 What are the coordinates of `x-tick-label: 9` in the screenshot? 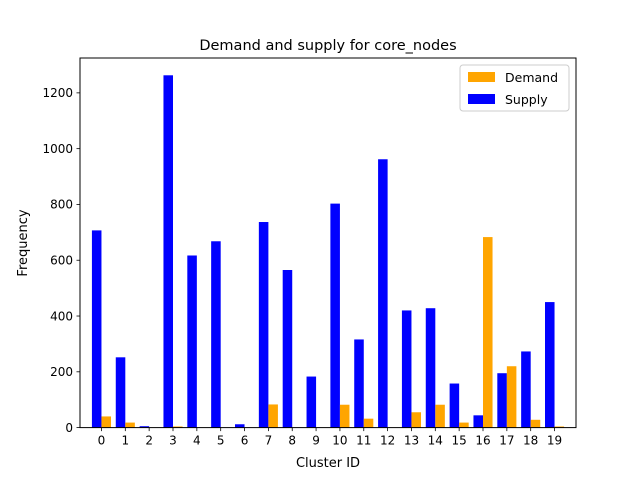 It's located at (316, 441).